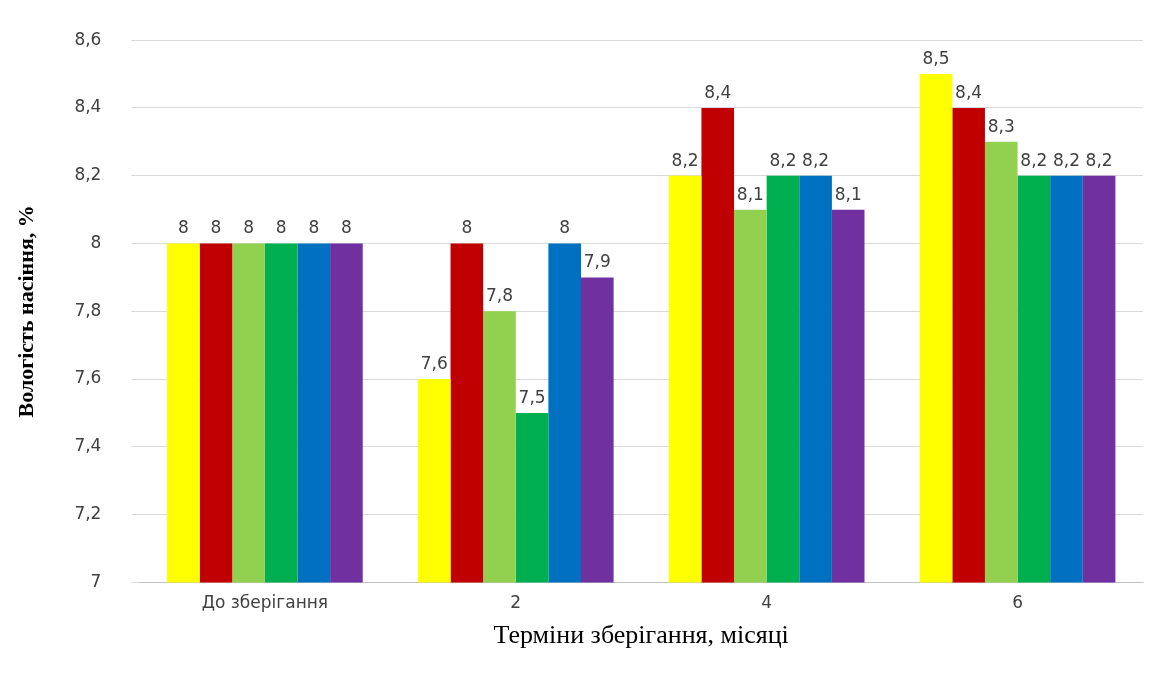  Describe the element at coordinates (96, 241) in the screenshot. I see `y-tick-label: 8` at that location.